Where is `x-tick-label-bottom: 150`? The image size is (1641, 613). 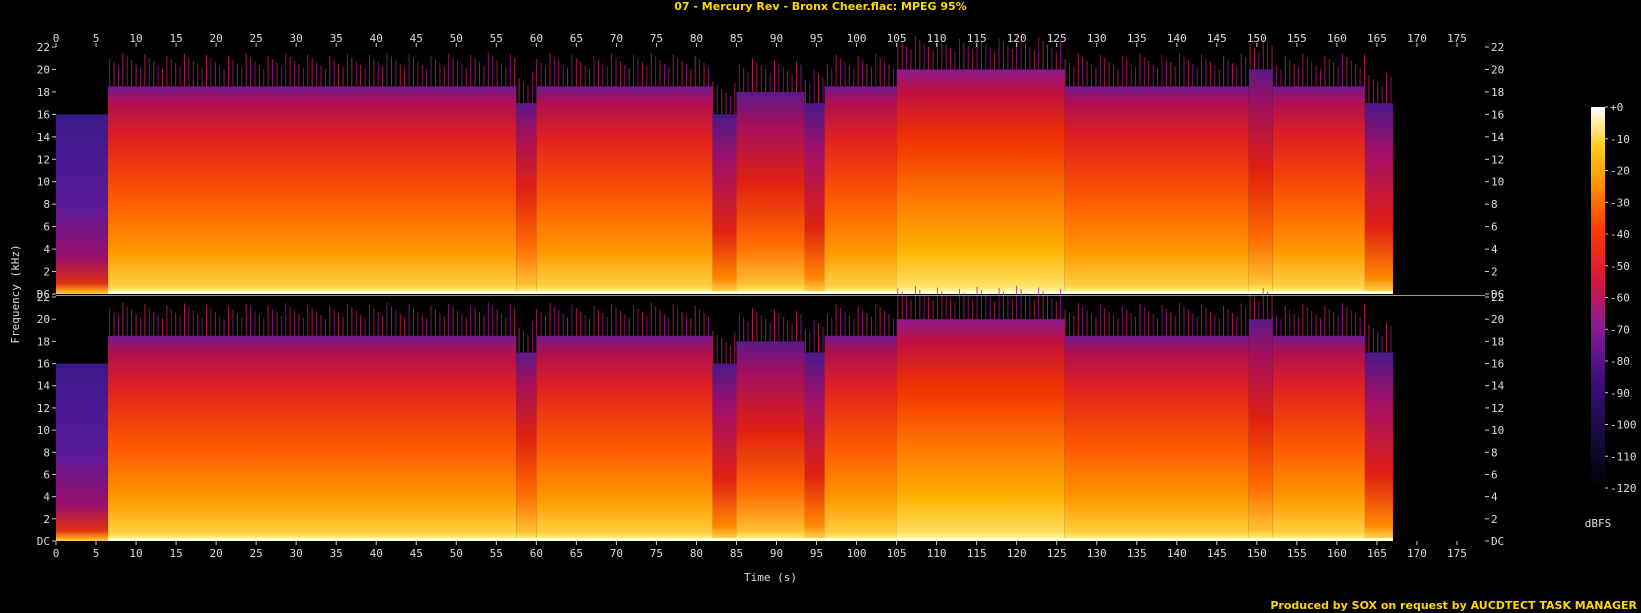 x-tick-label-bottom: 150 is located at coordinates (1257, 553).